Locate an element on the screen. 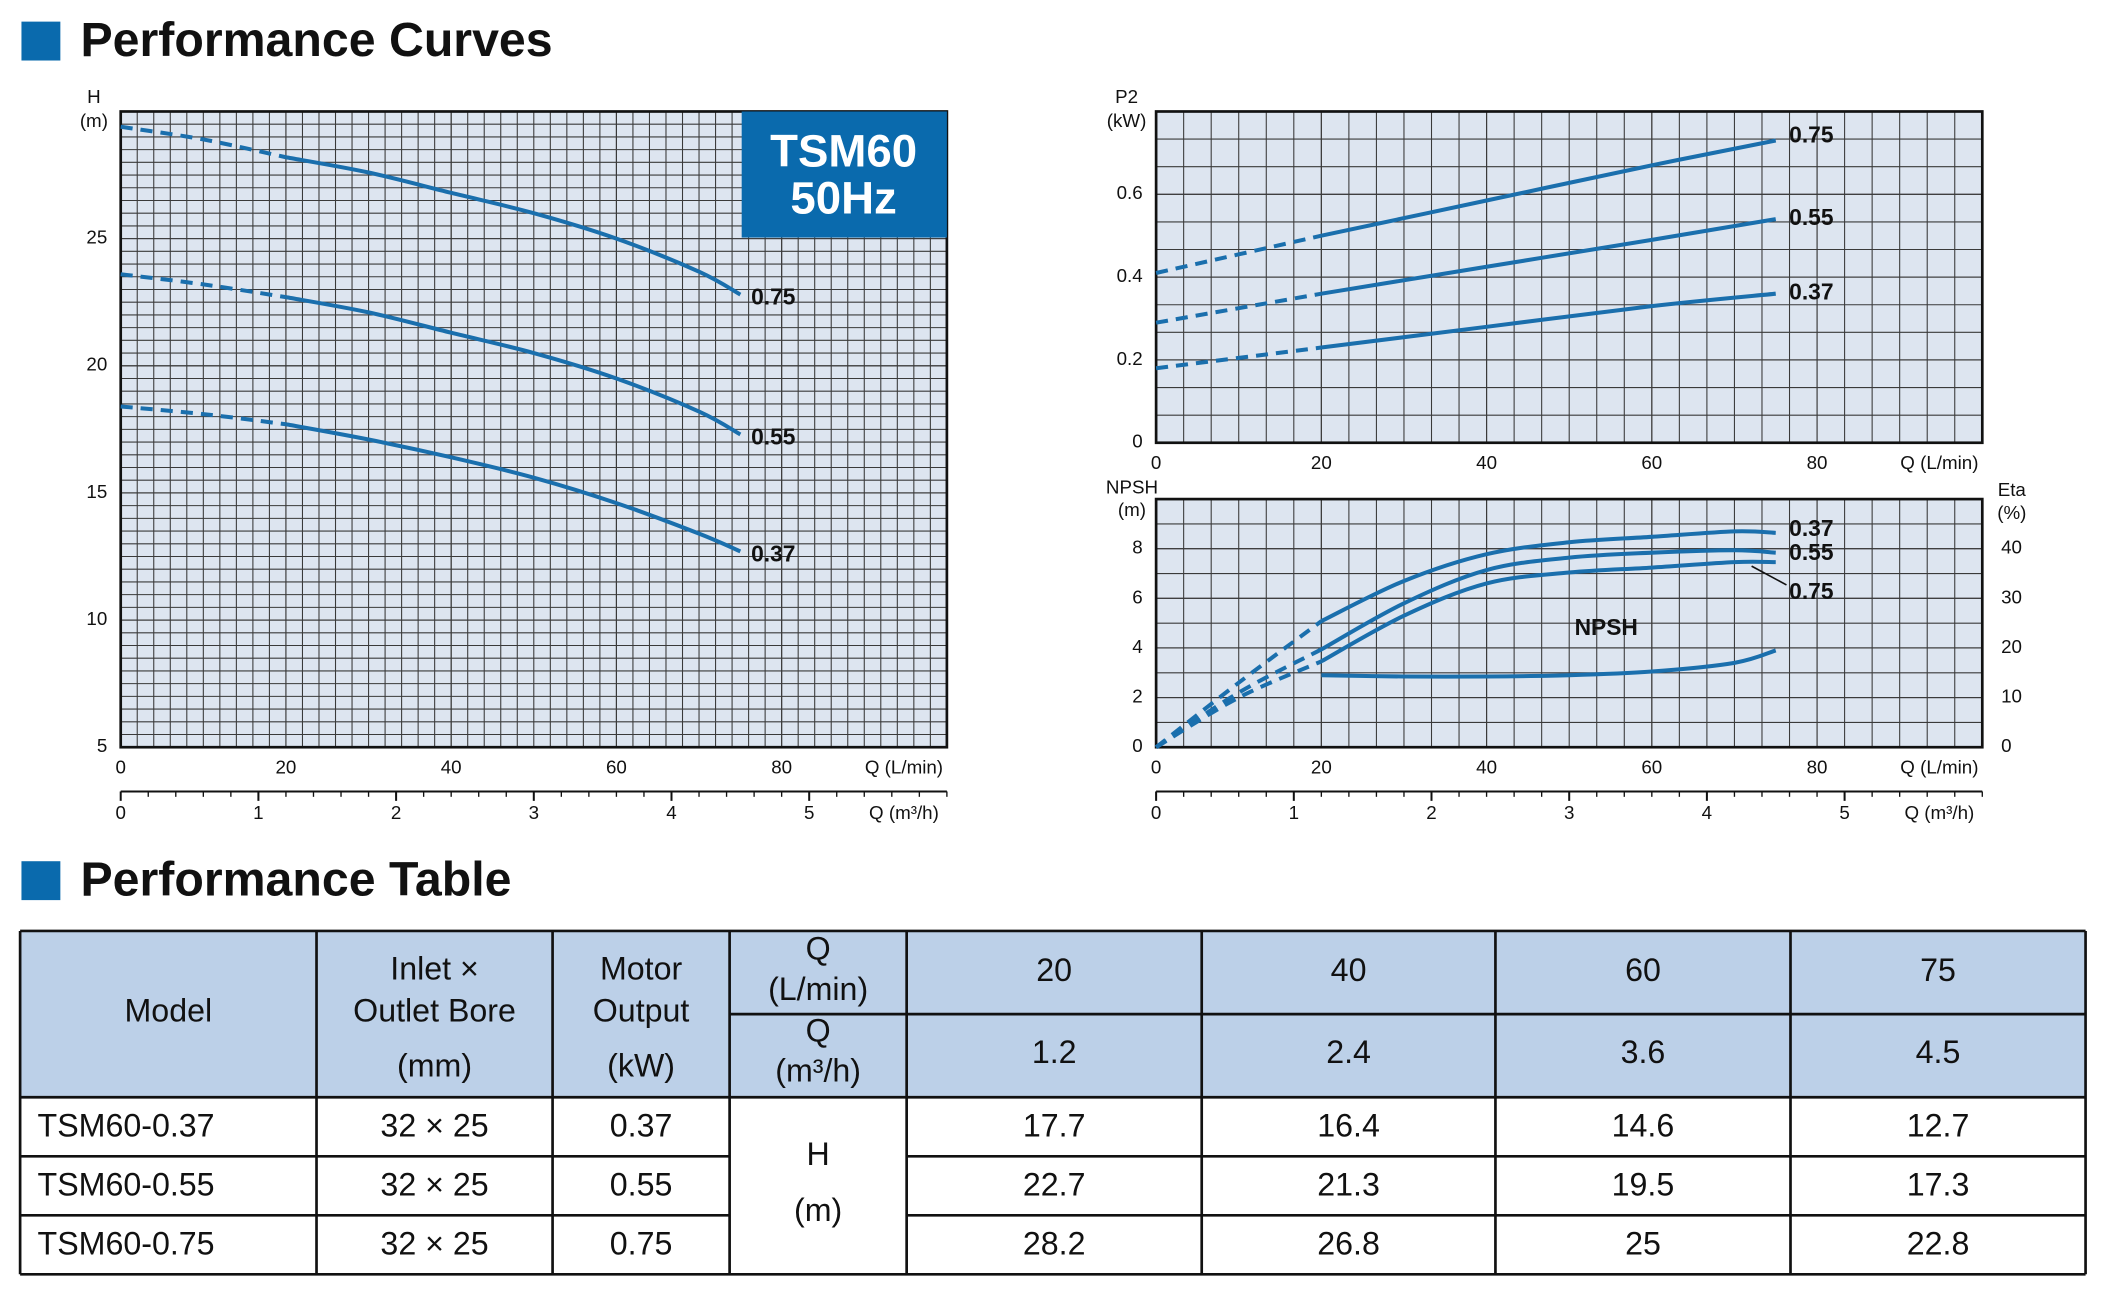 The width and height of the screenshot is (2103, 1308). y-tick-label: 20 is located at coordinates (96, 364).